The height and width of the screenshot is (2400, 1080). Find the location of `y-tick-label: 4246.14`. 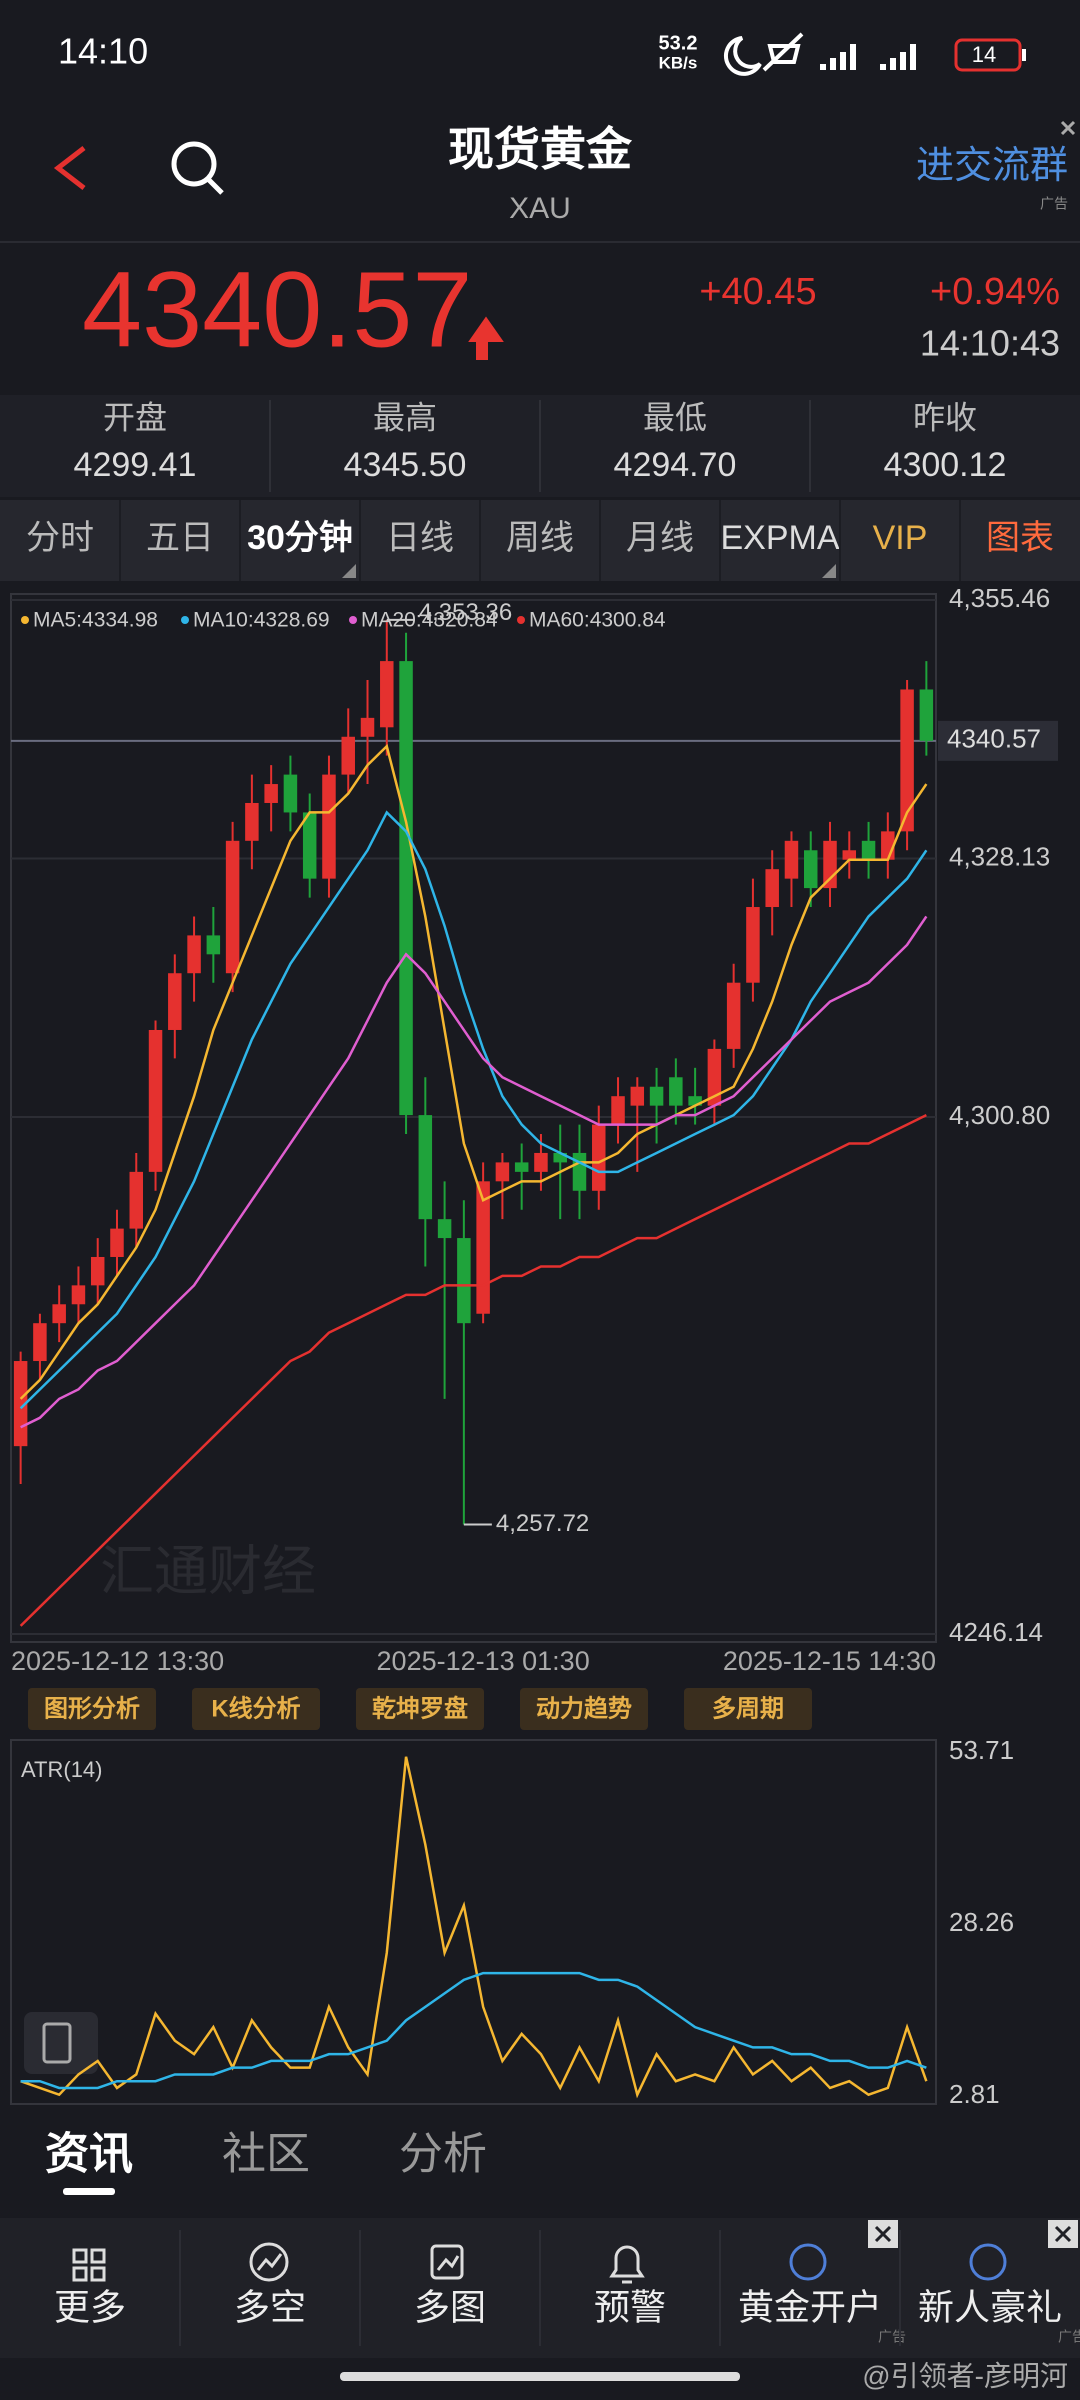

y-tick-label: 4246.14 is located at coordinates (996, 1632).